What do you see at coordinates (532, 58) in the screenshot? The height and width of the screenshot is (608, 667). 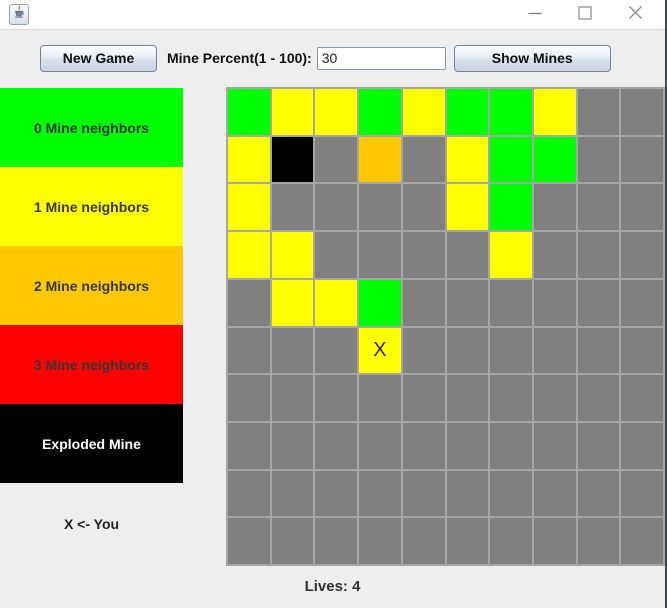 I see `show-mines-button: Show Mines` at bounding box center [532, 58].